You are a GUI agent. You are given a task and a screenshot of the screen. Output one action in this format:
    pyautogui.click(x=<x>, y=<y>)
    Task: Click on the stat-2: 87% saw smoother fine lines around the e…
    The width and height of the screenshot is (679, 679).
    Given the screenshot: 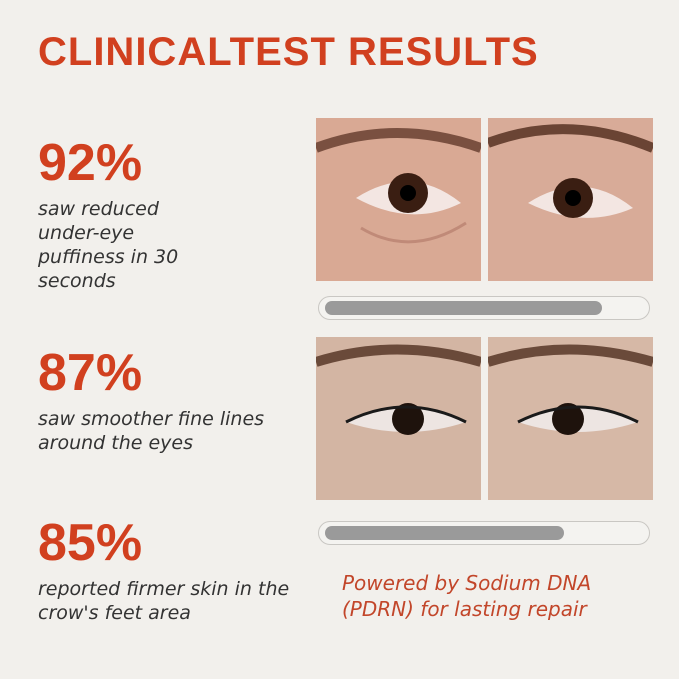 What is the action you would take?
    pyautogui.click(x=163, y=400)
    